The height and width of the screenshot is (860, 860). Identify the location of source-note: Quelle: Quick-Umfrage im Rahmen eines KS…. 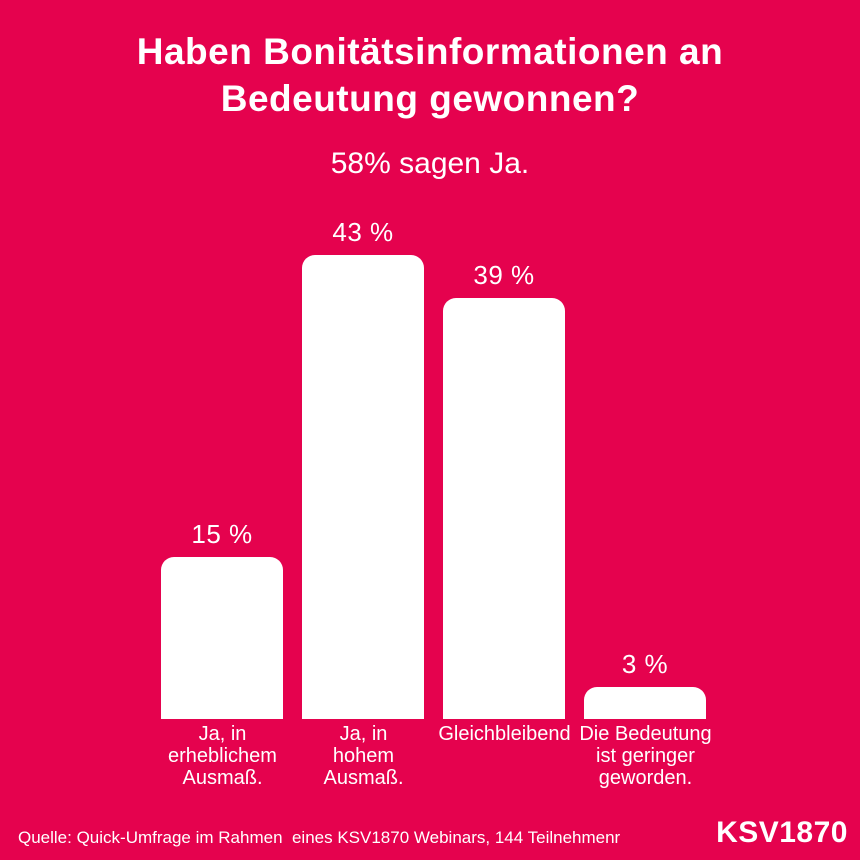
(319, 837).